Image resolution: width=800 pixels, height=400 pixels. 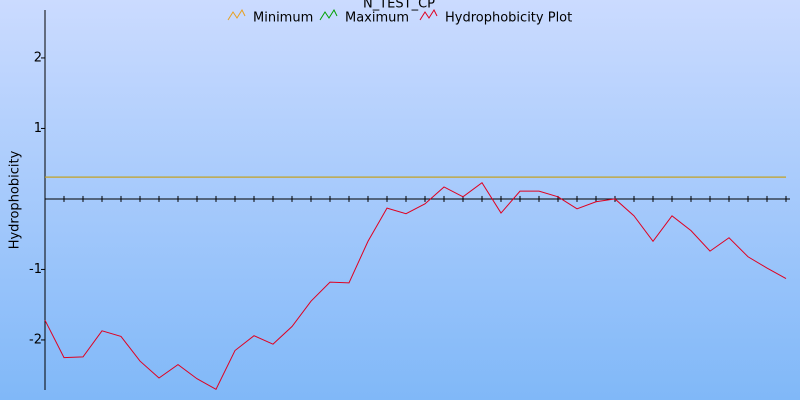 What do you see at coordinates (35, 269) in the screenshot?
I see `y-tick-label: -1` at bounding box center [35, 269].